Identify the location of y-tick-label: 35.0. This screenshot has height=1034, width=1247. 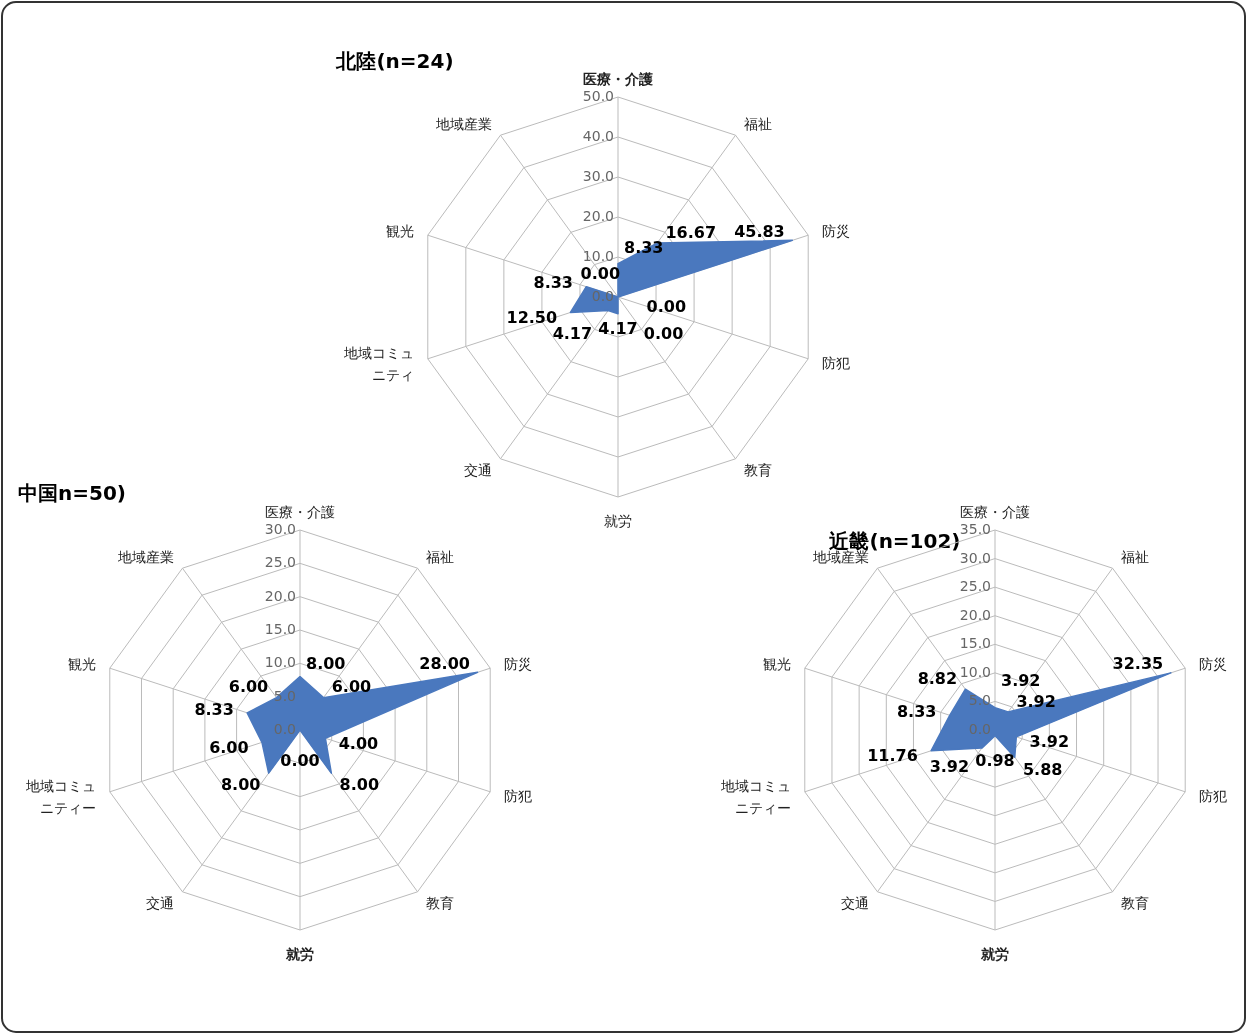
(975, 529).